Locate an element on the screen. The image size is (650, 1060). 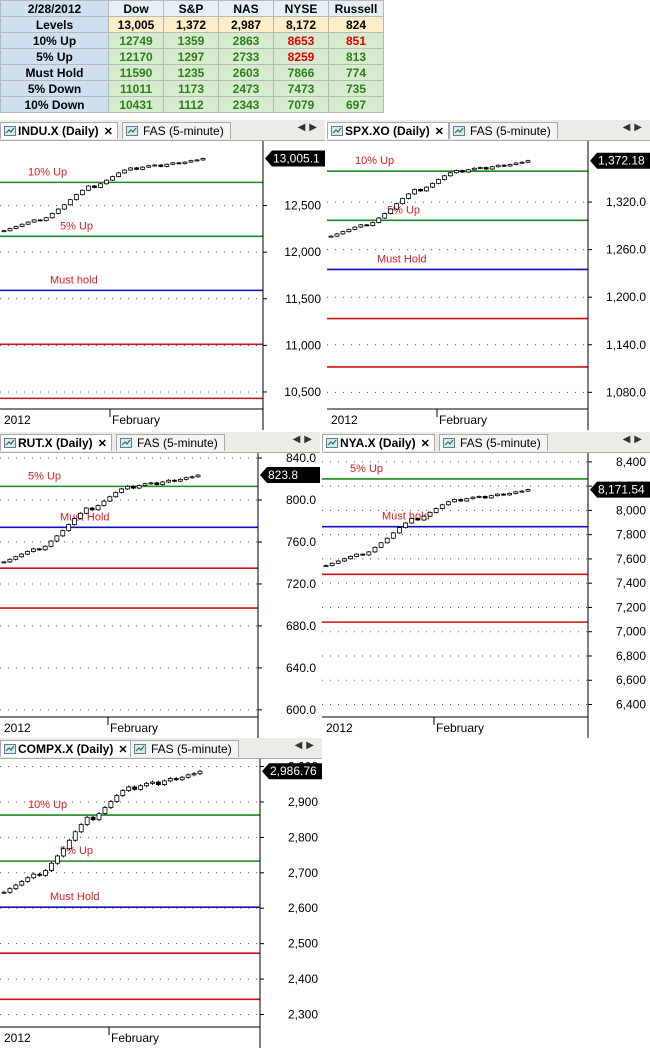
price-flag-text: 1,372.18 is located at coordinates (621, 161).